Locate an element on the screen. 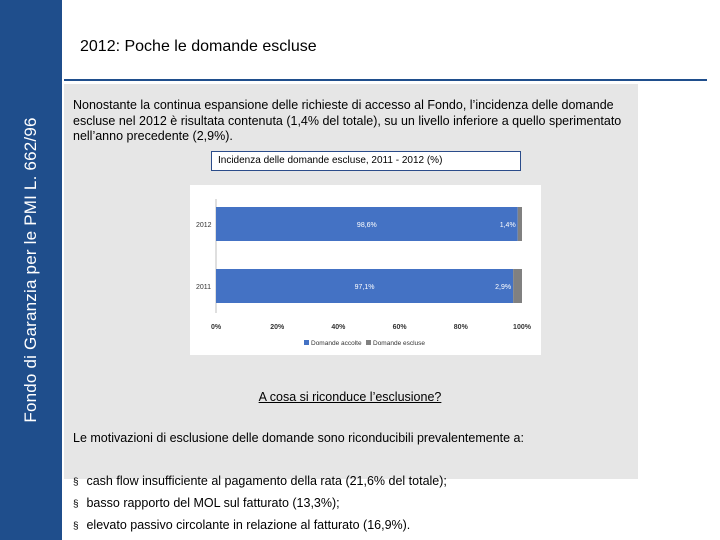 This screenshot has width=720, height=540. question-link: A cosa si riconduce l’esclusione? is located at coordinates (350, 397).